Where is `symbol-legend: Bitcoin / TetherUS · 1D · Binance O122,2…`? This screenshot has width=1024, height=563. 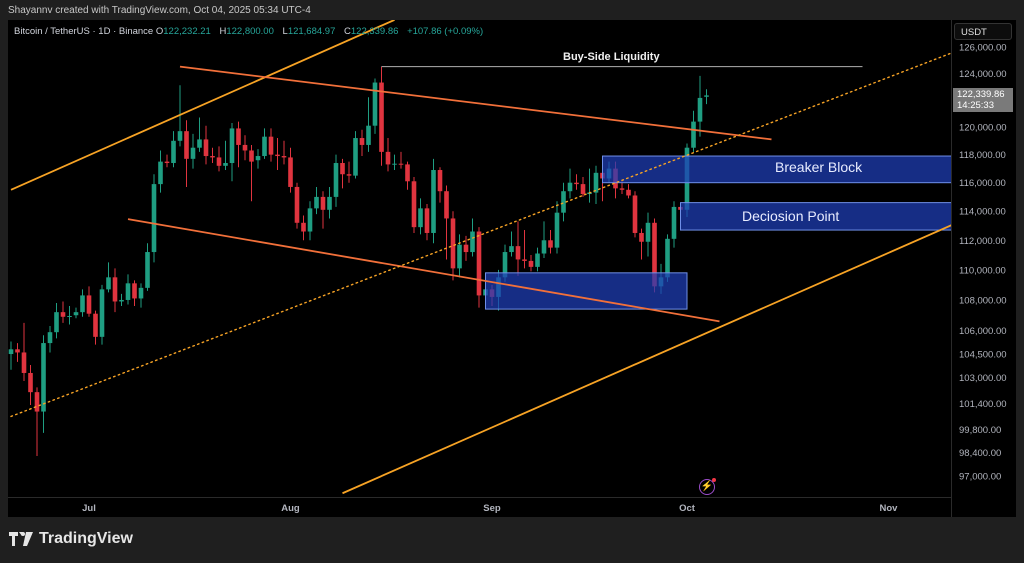
symbol-legend: Bitcoin / TetherUS · 1D · Binance O122,2… is located at coordinates (251, 31).